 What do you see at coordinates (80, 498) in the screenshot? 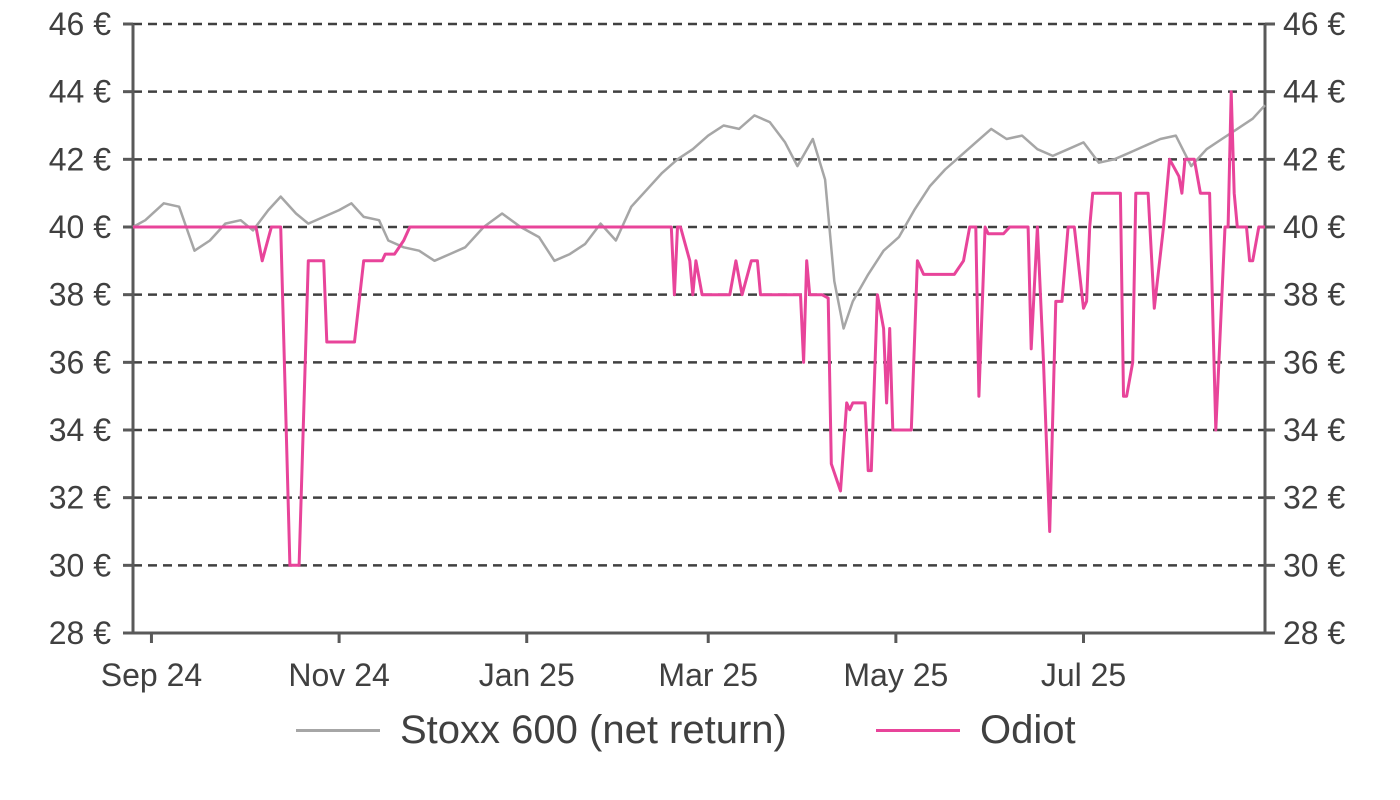
I see `left-y-tick-label: 32 €` at bounding box center [80, 498].